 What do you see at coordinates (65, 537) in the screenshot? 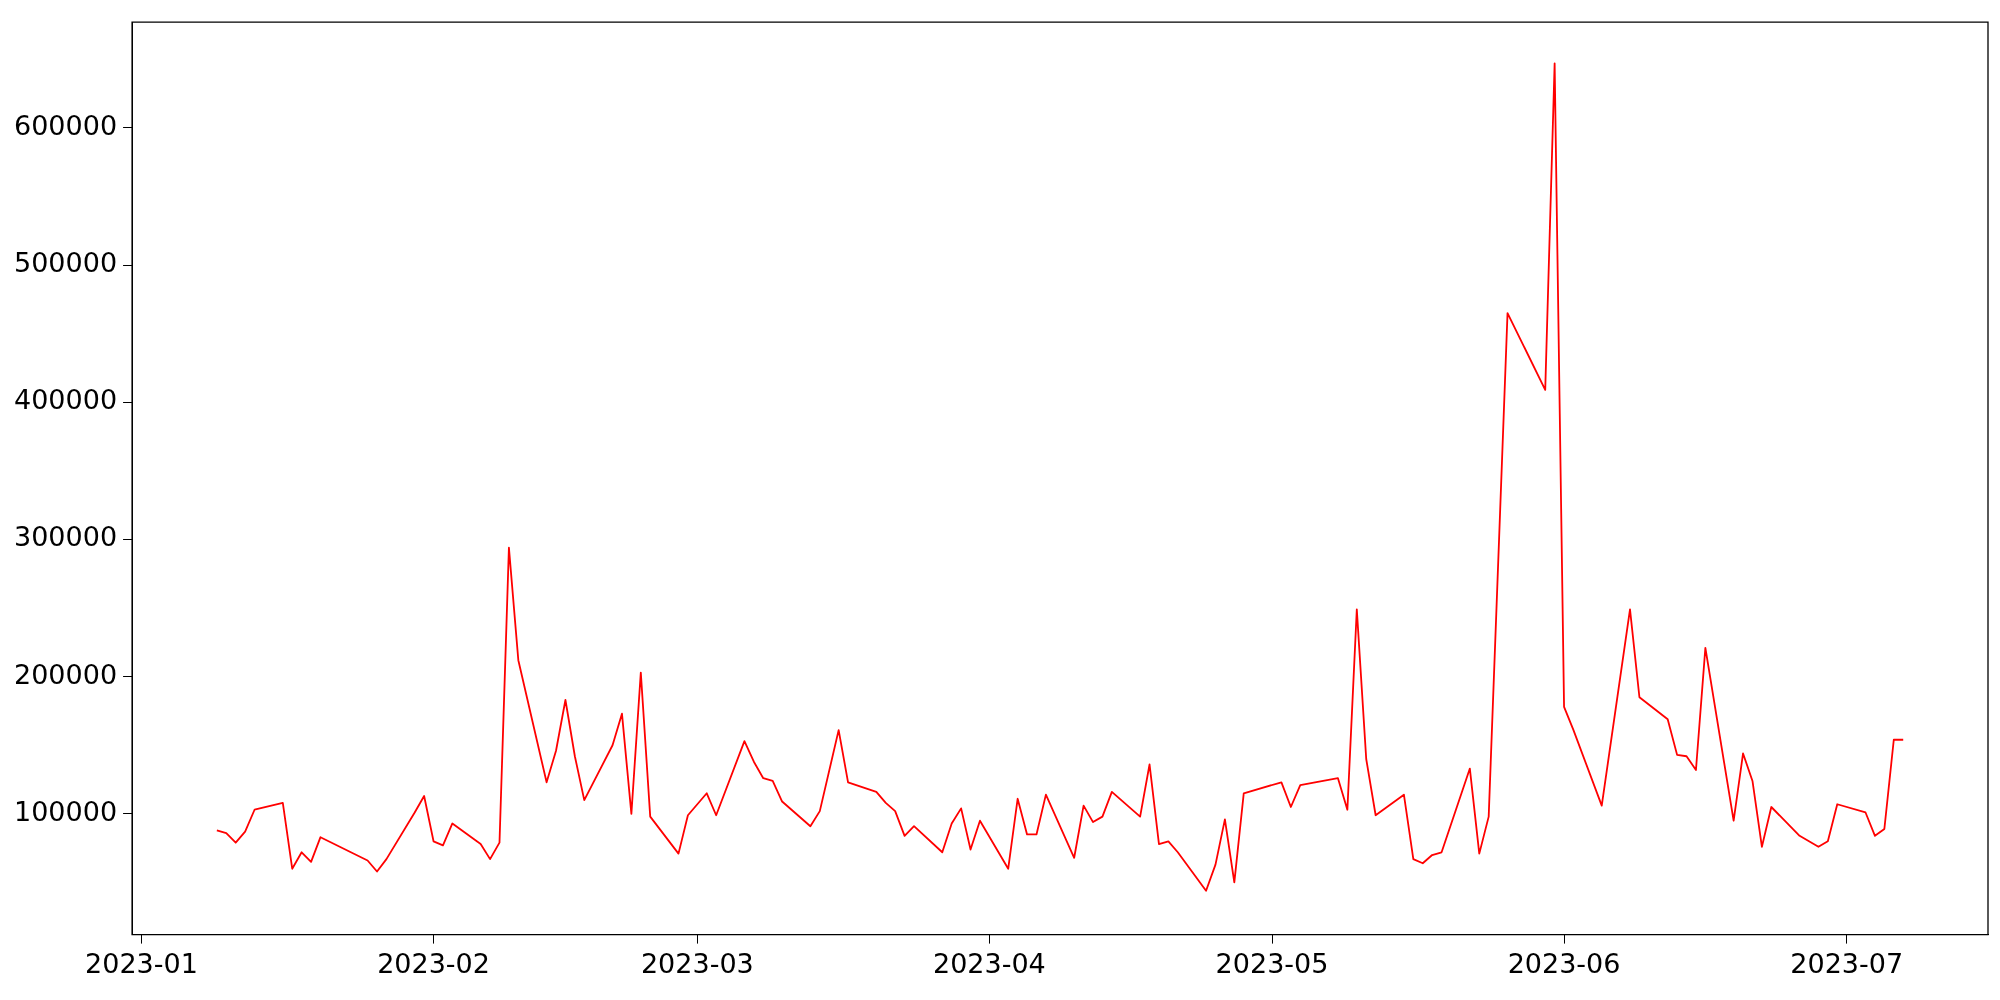
I see `y-tick-label: 300000` at bounding box center [65, 537].